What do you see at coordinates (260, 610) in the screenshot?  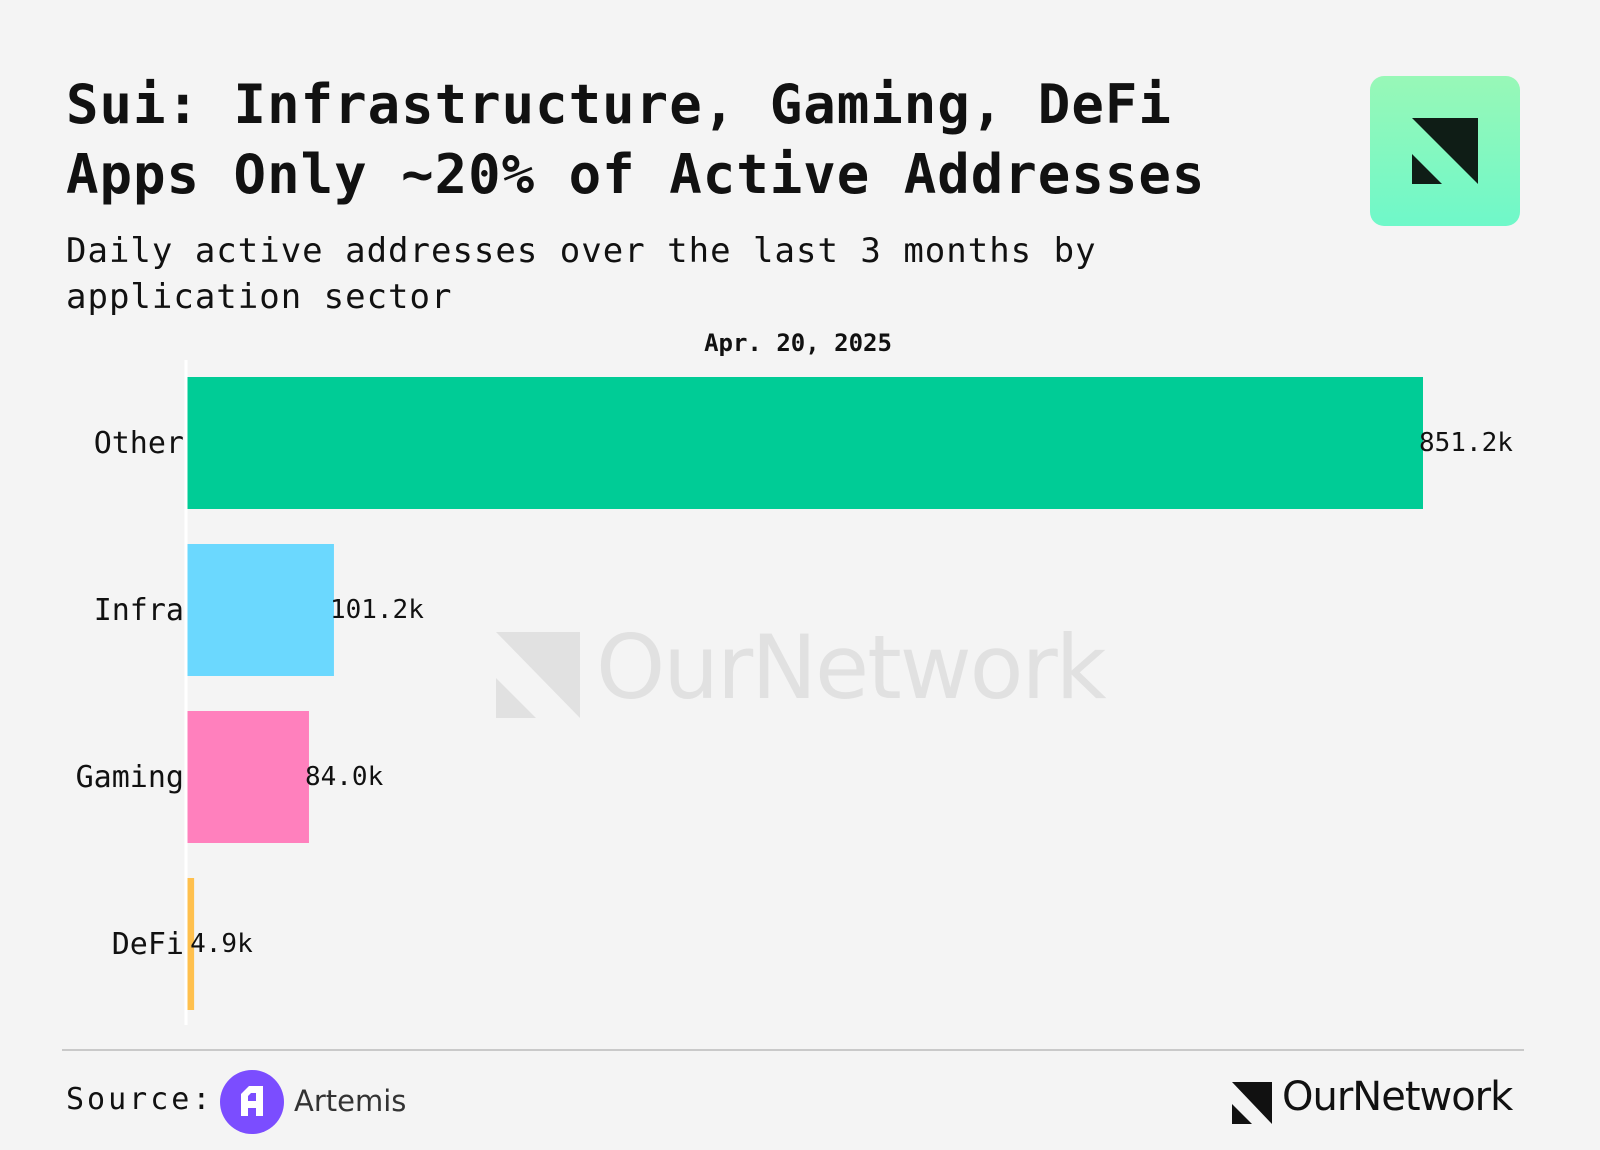 I see `bar-infra` at bounding box center [260, 610].